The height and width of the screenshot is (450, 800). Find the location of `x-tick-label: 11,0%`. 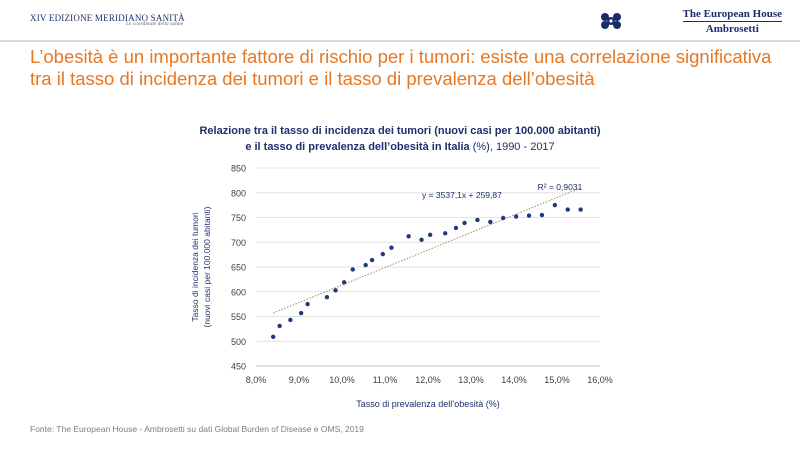

x-tick-label: 11,0% is located at coordinates (385, 380).